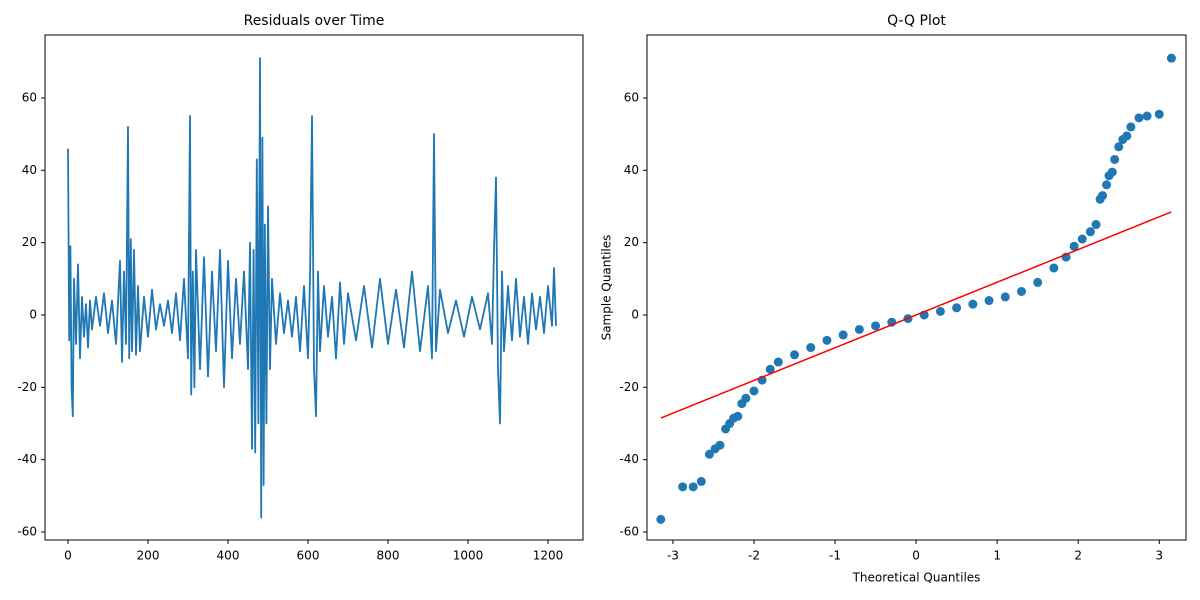  Describe the element at coordinates (607, 288) in the screenshot. I see `y-axis-label: Sample Quantiles` at that location.